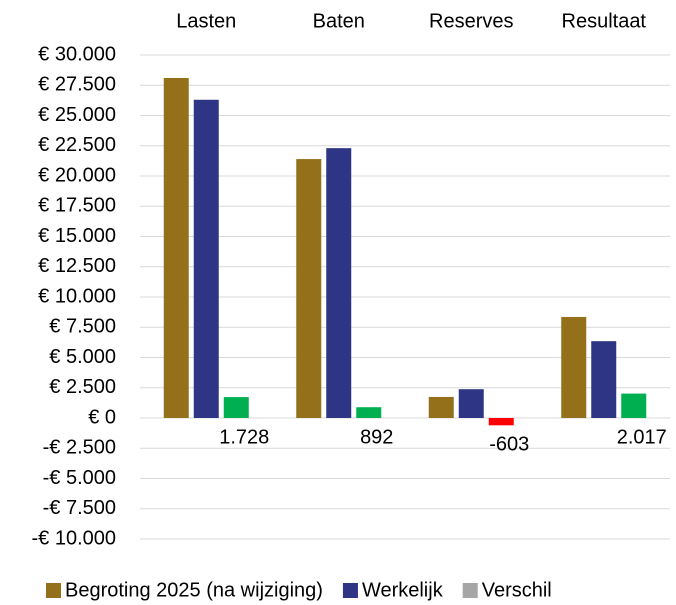 This screenshot has height=605, width=676. Describe the element at coordinates (376, 437) in the screenshot. I see `data-label: 892` at that location.